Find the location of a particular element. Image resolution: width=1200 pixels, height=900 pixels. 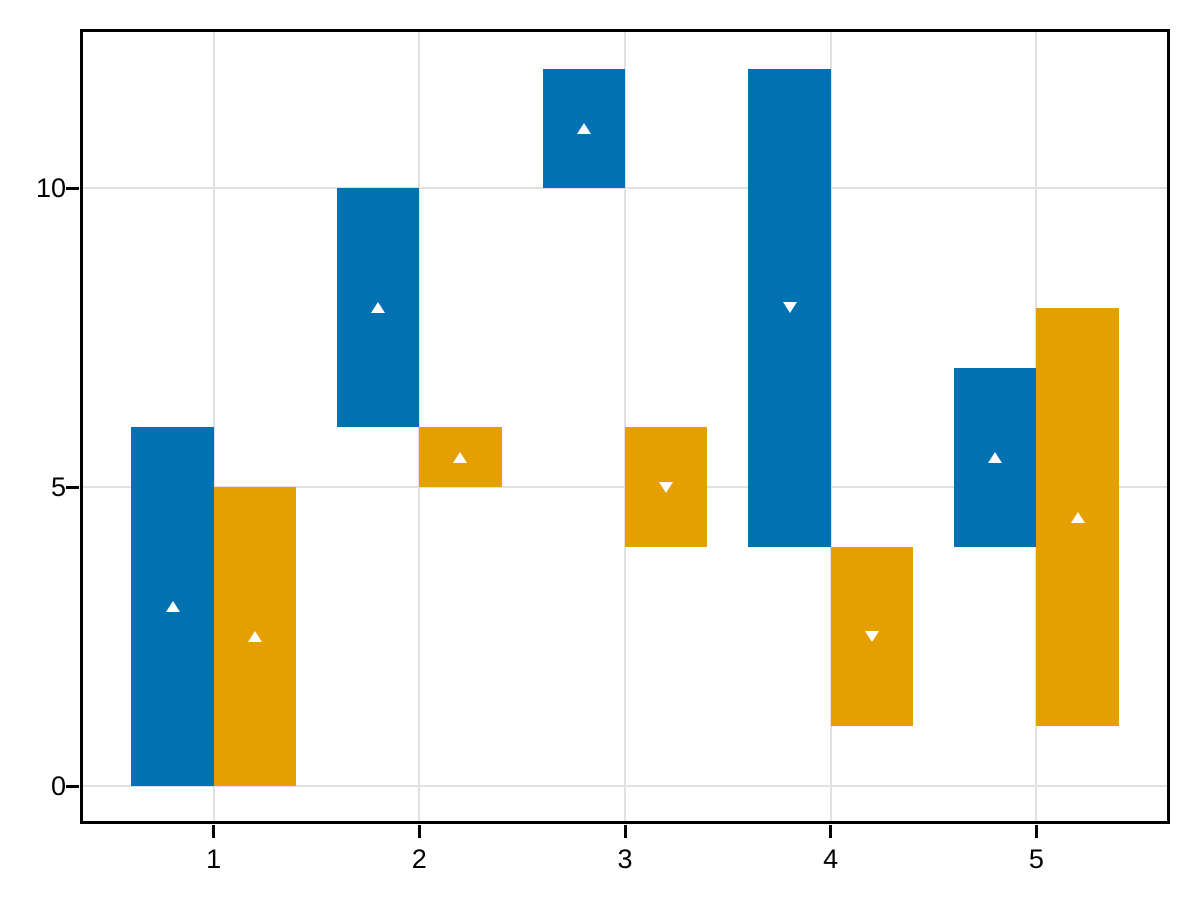

y-axis-tick-label: 10 is located at coordinates (50, 188).